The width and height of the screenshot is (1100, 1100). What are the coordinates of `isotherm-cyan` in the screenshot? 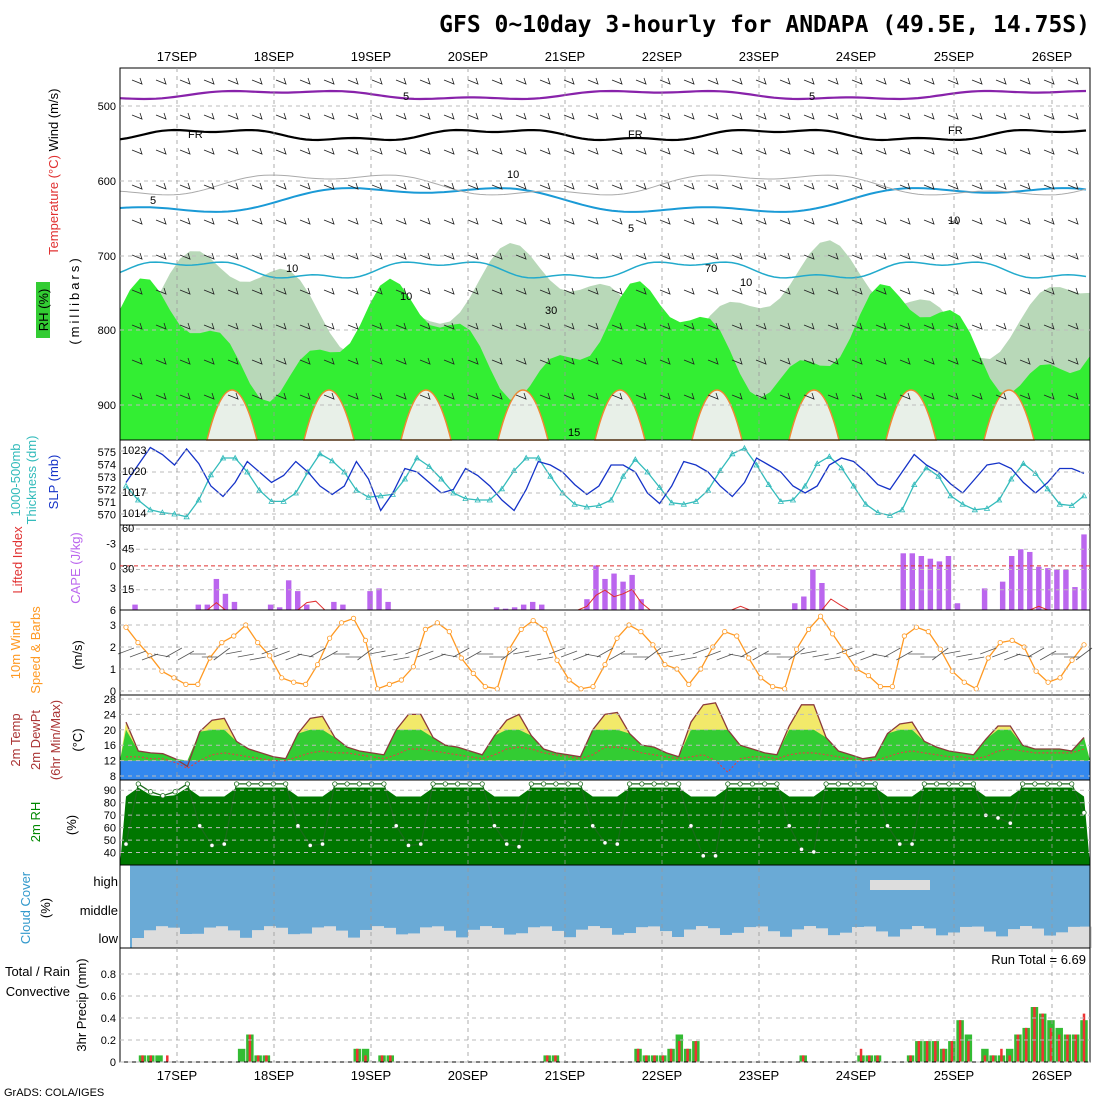 It's located at (603, 270).